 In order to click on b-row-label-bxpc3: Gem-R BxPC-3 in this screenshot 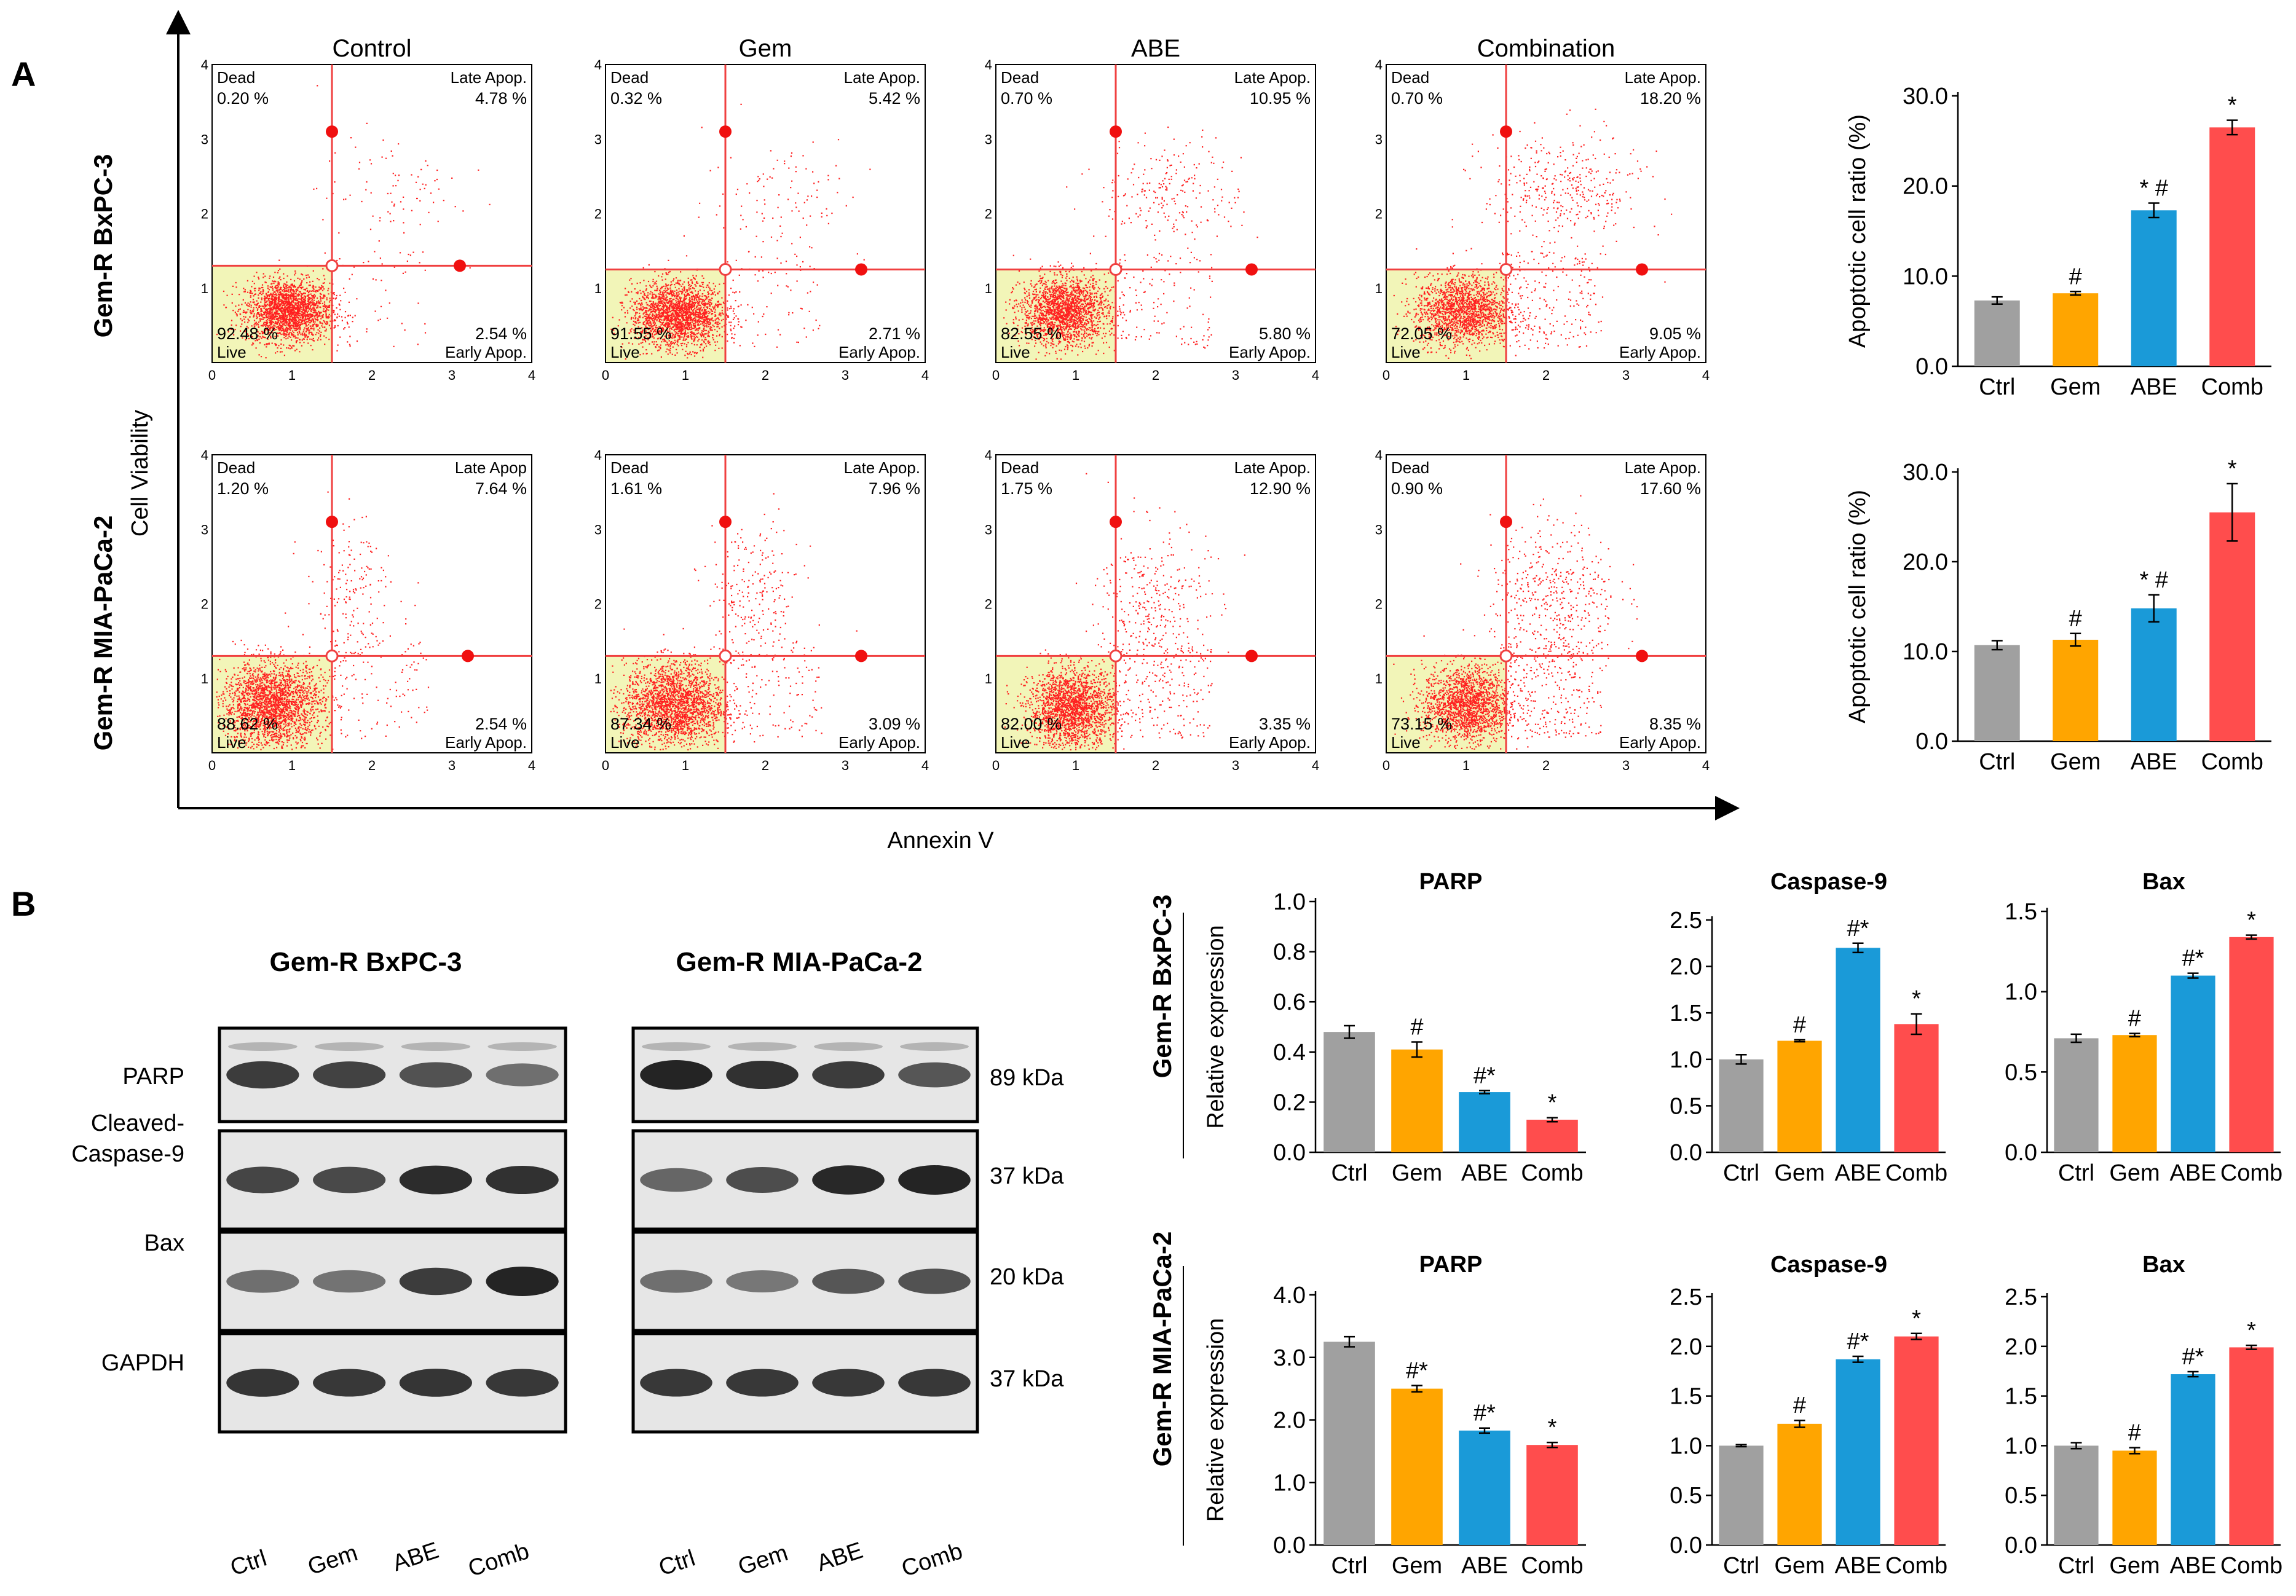, I will do `click(1162, 987)`.